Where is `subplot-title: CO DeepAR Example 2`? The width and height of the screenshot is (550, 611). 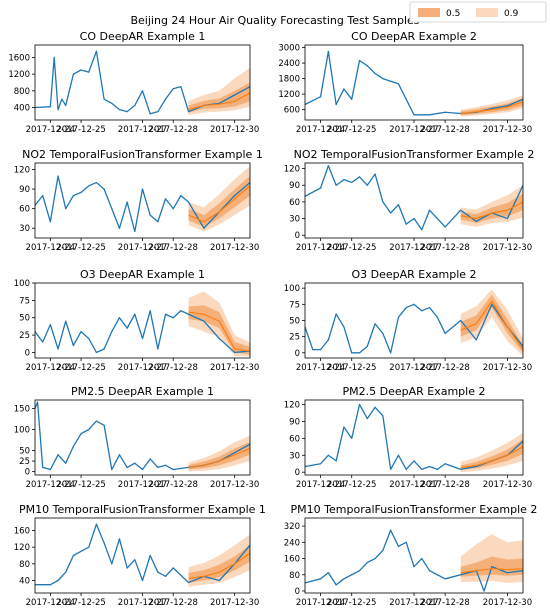 subplot-title: CO DeepAR Example 2 is located at coordinates (414, 36).